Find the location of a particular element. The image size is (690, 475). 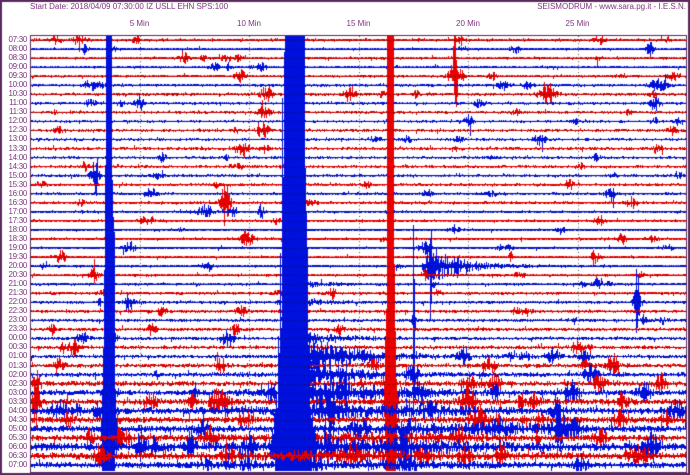

minute-mark-label: 15 Min is located at coordinates (358, 23).